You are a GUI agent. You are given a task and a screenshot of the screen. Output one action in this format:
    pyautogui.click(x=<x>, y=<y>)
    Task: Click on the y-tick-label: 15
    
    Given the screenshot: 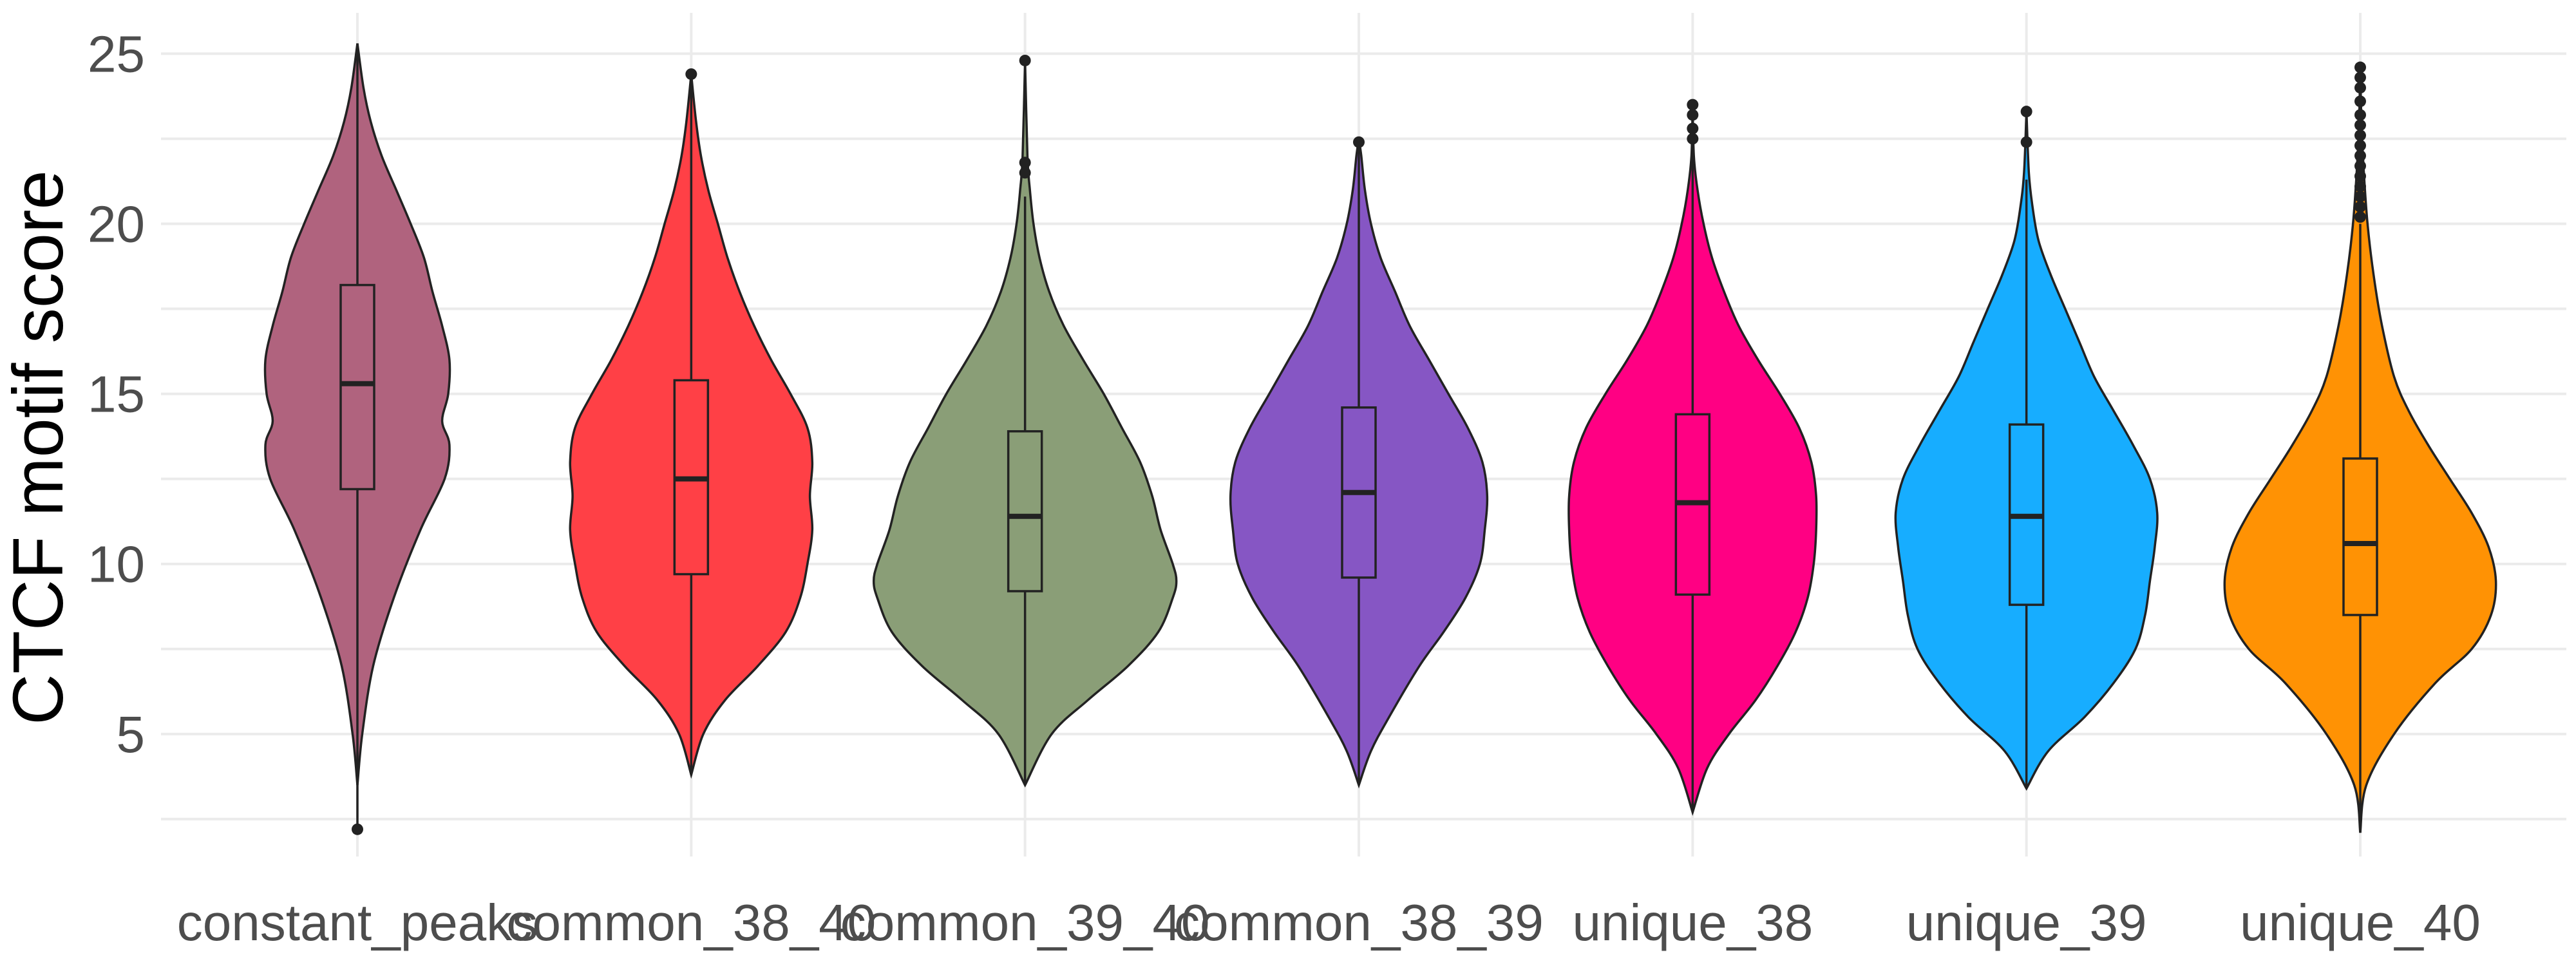 What is the action you would take?
    pyautogui.click(x=116, y=395)
    